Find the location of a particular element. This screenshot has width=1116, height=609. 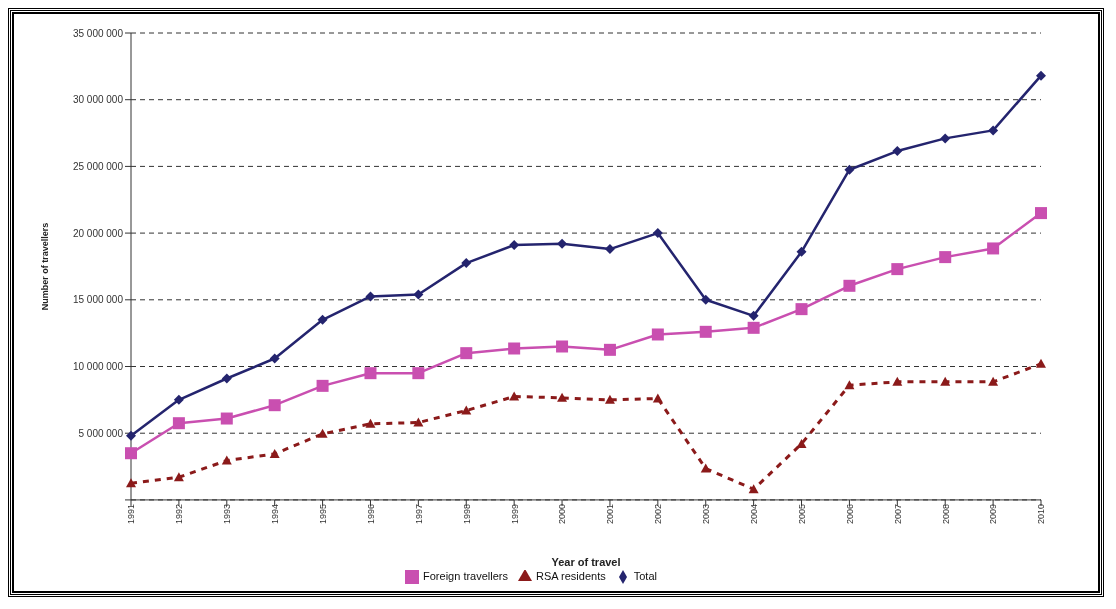

x-tick-label: 2008 is located at coordinates (945, 513).